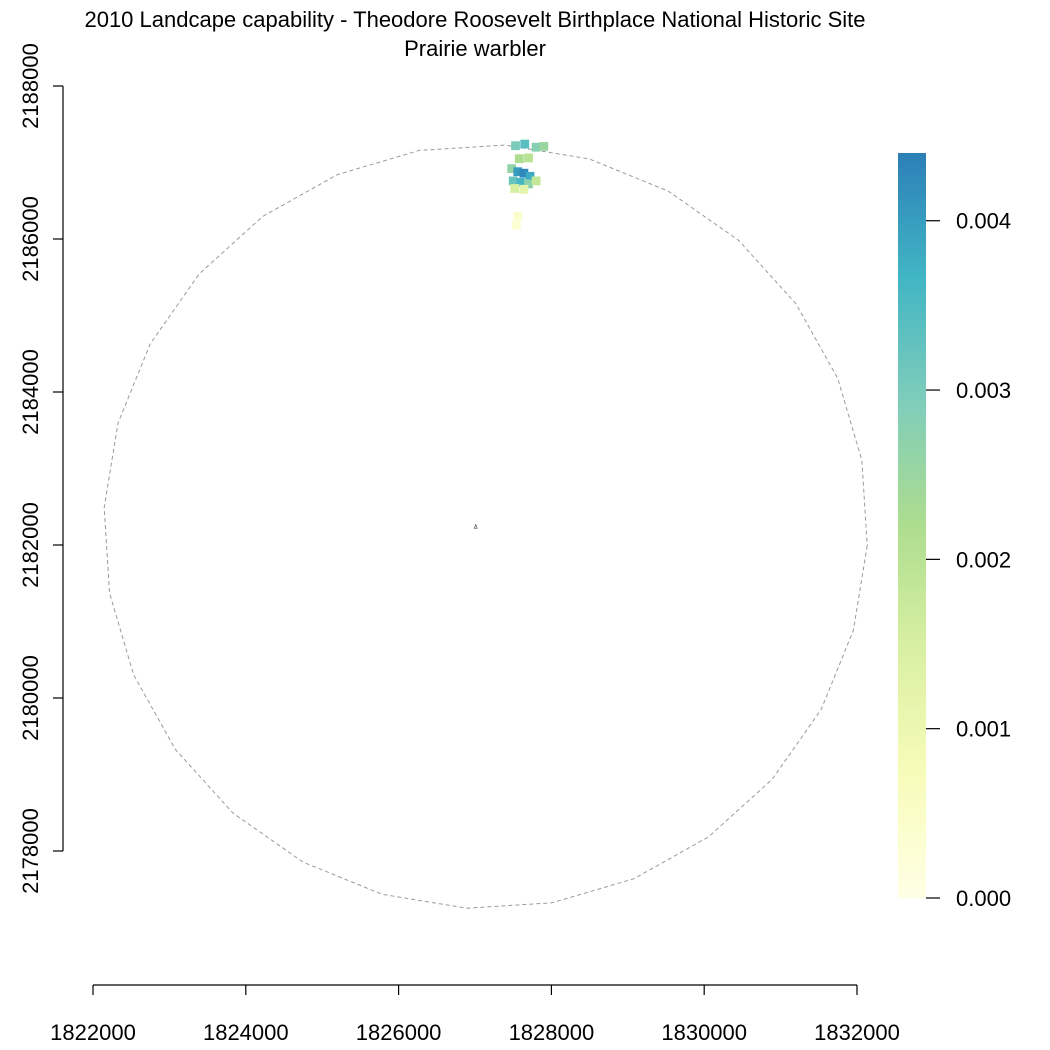 Image resolution: width=1050 pixels, height=1050 pixels. Describe the element at coordinates (30, 392) in the screenshot. I see `y-tick-label: 2184000` at that location.